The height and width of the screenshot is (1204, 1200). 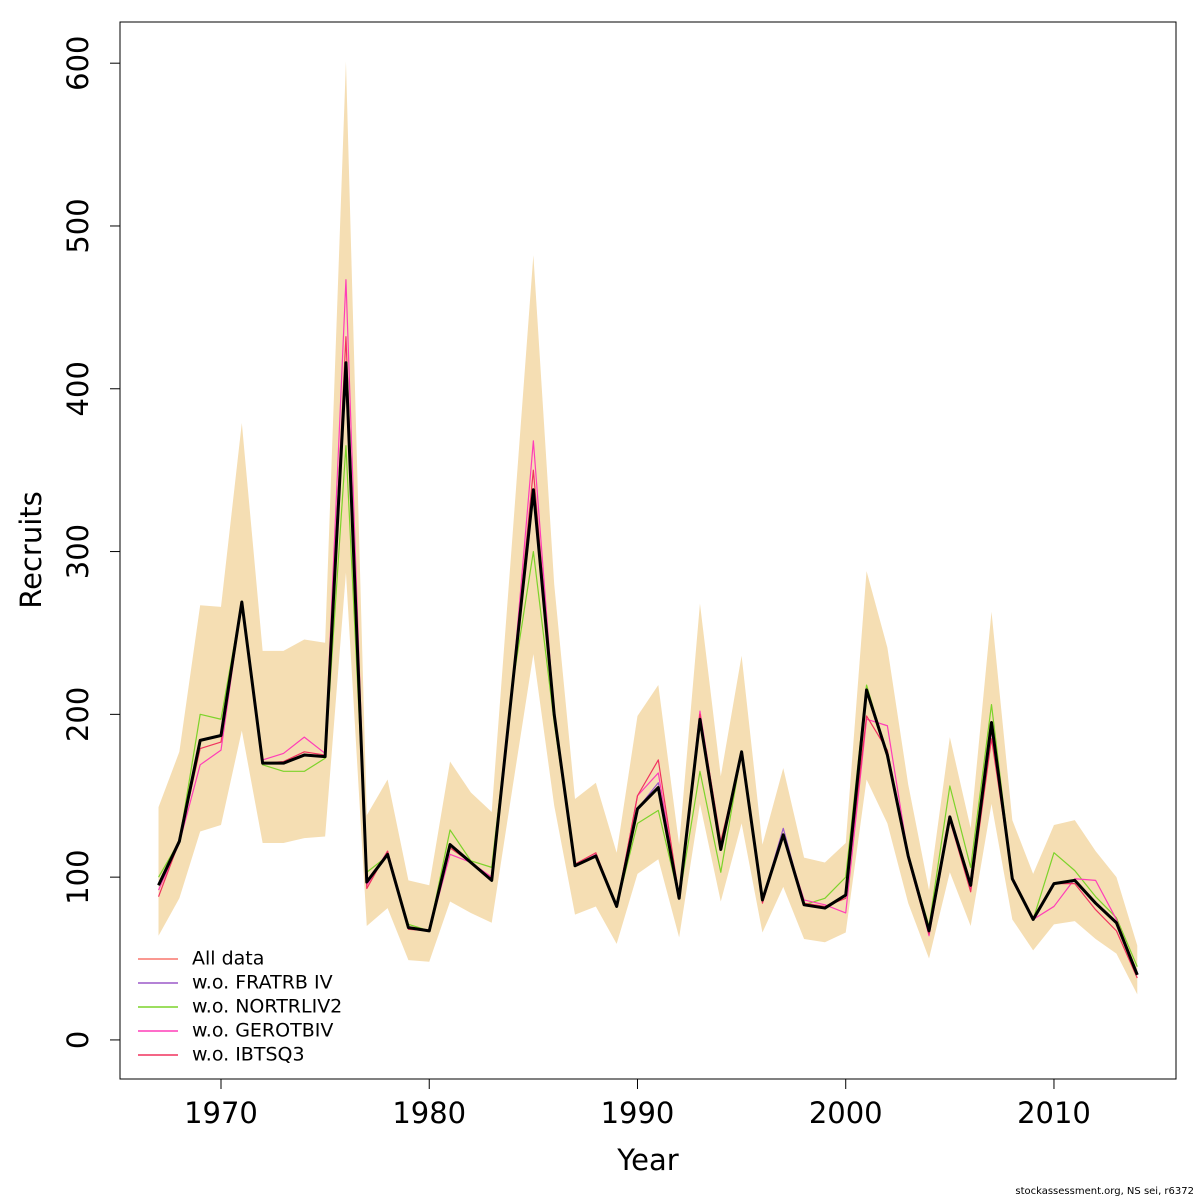 I want to click on y-axis-title: Recruits, so click(x=31, y=549).